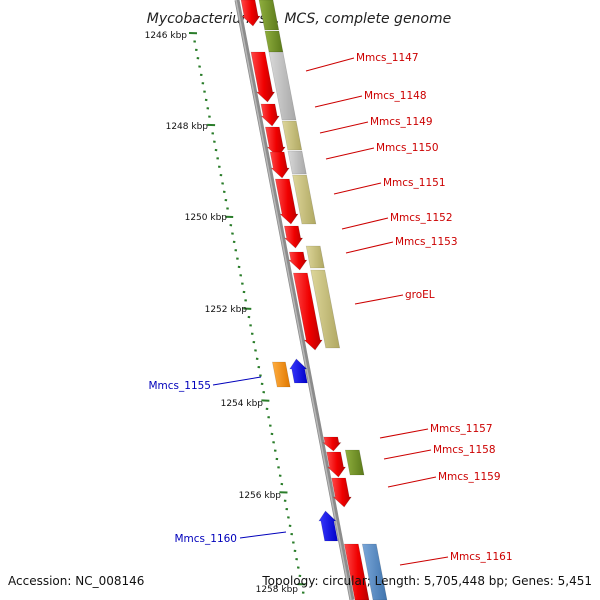  I want to click on gene-label: Mmcs_1152, so click(421, 218).